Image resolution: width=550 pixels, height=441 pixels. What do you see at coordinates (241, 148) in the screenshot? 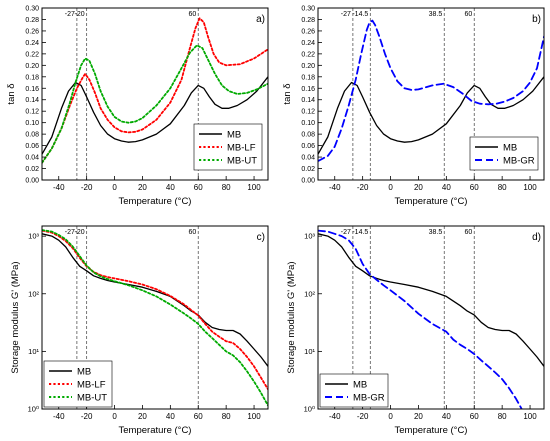
I see `legend-label: MB-LF` at bounding box center [241, 148].